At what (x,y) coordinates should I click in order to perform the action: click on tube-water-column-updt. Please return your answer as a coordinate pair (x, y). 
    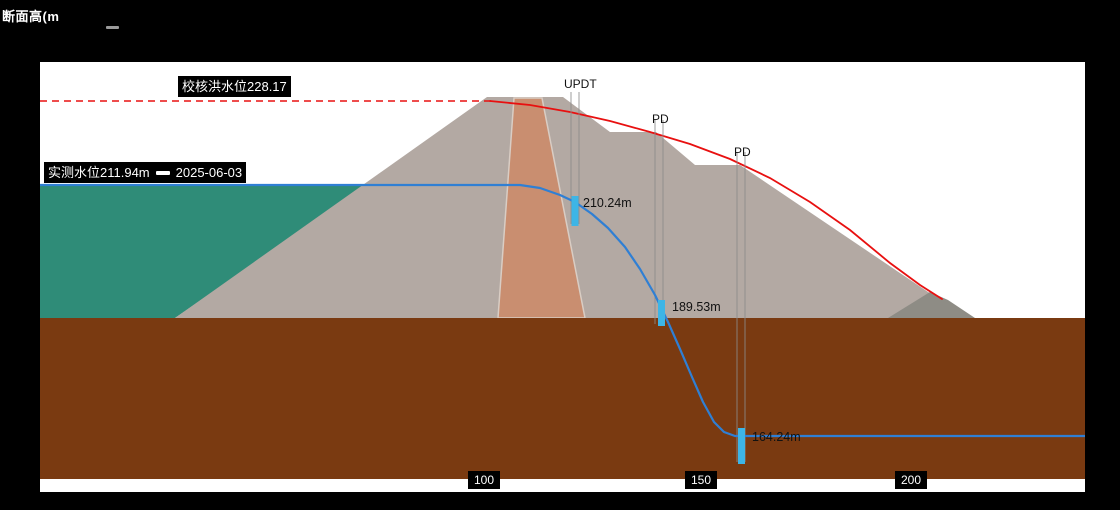
    Looking at the image, I should click on (575, 211).